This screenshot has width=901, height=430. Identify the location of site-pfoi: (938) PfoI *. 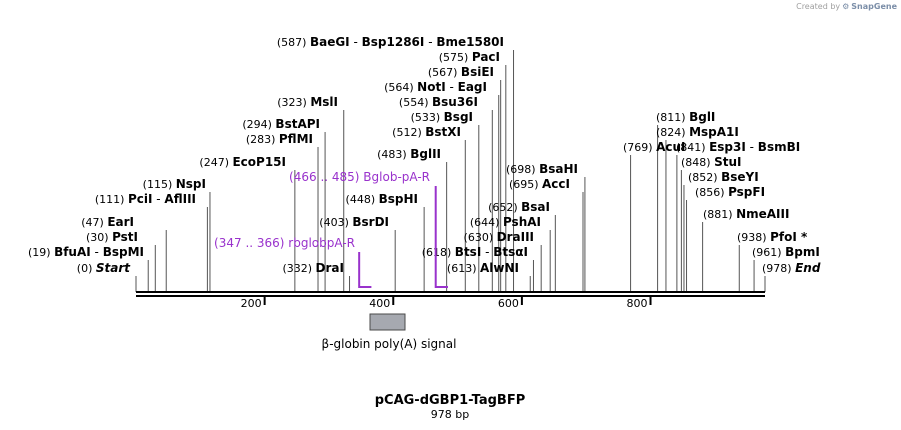
(772, 237).